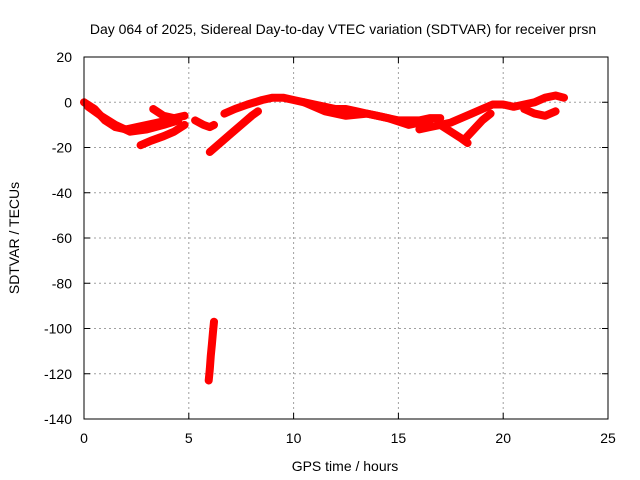  I want to click on series-track-d, so click(169, 114).